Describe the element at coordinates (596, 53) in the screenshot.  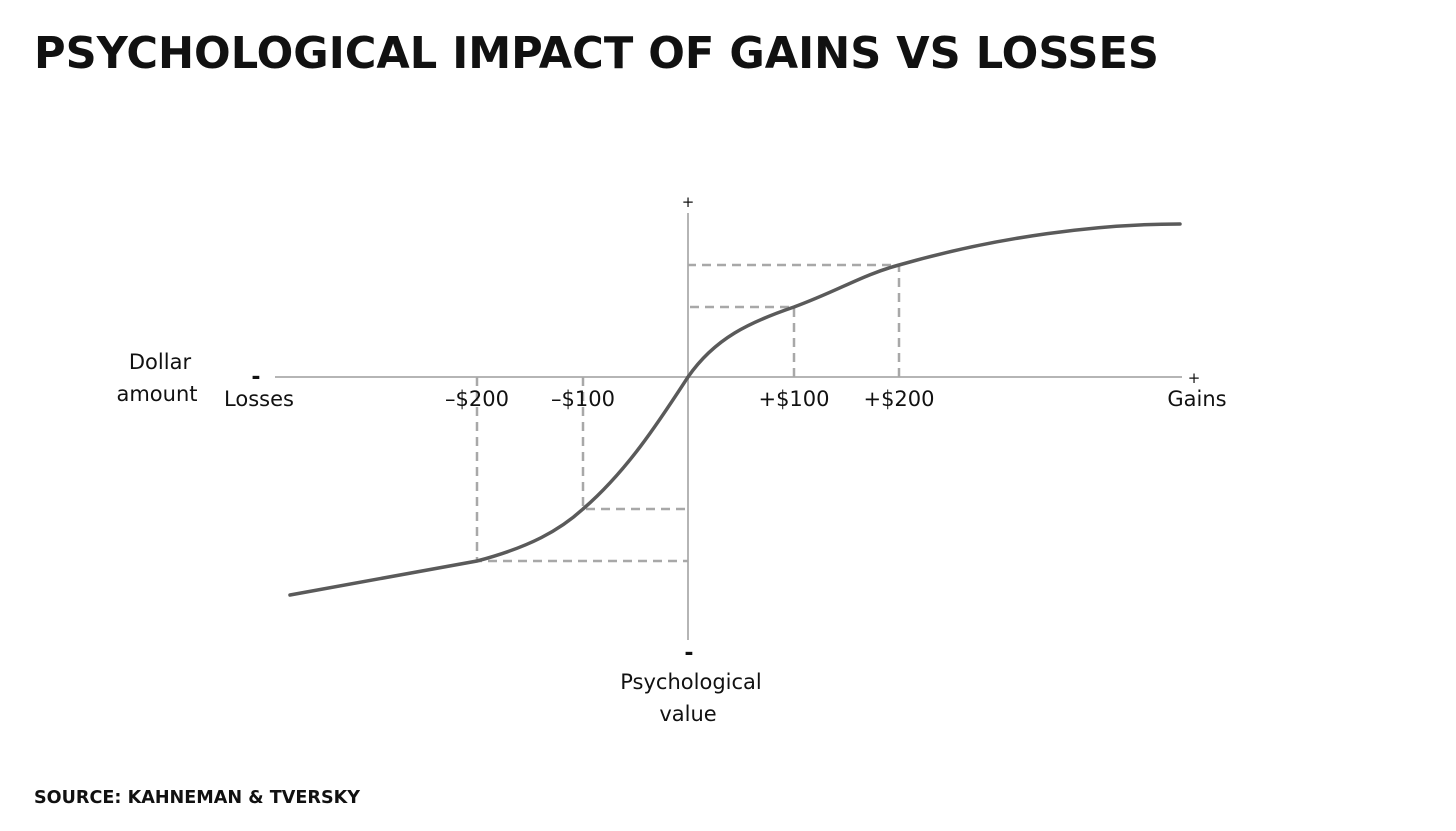
I see `title: PSYCHOLOGICAL IMPACT OF GAINS VS LOSSES` at that location.